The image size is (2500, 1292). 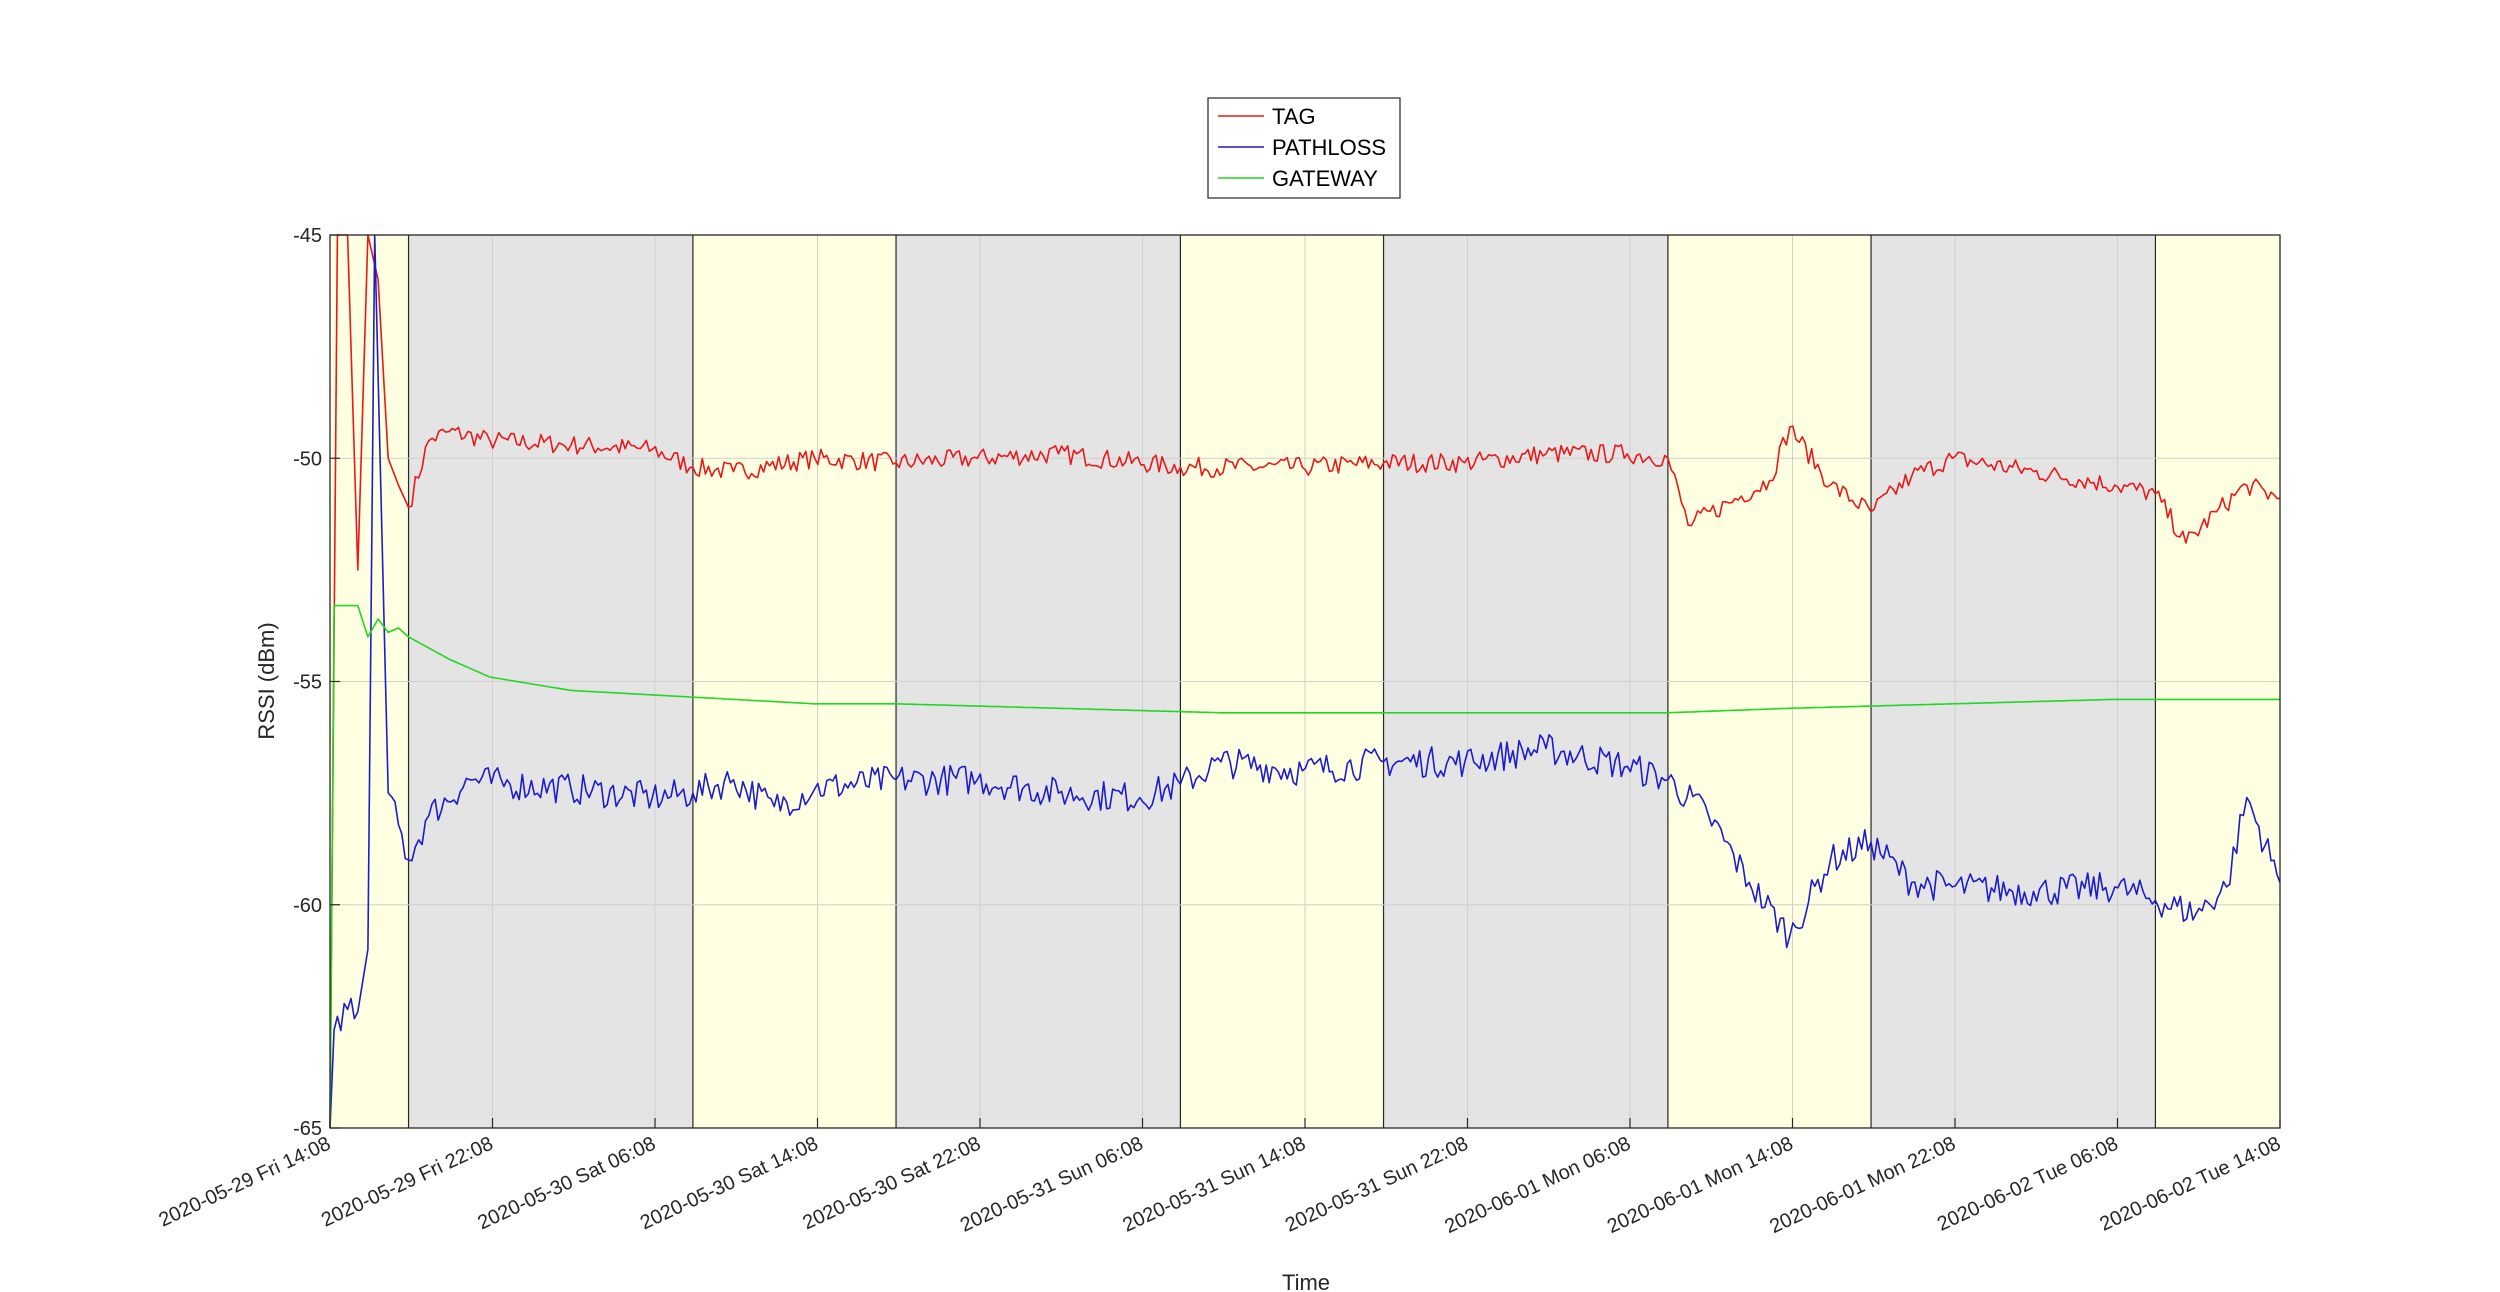 What do you see at coordinates (1329, 147) in the screenshot?
I see `legend-label-pathloss: PATHLOSS` at bounding box center [1329, 147].